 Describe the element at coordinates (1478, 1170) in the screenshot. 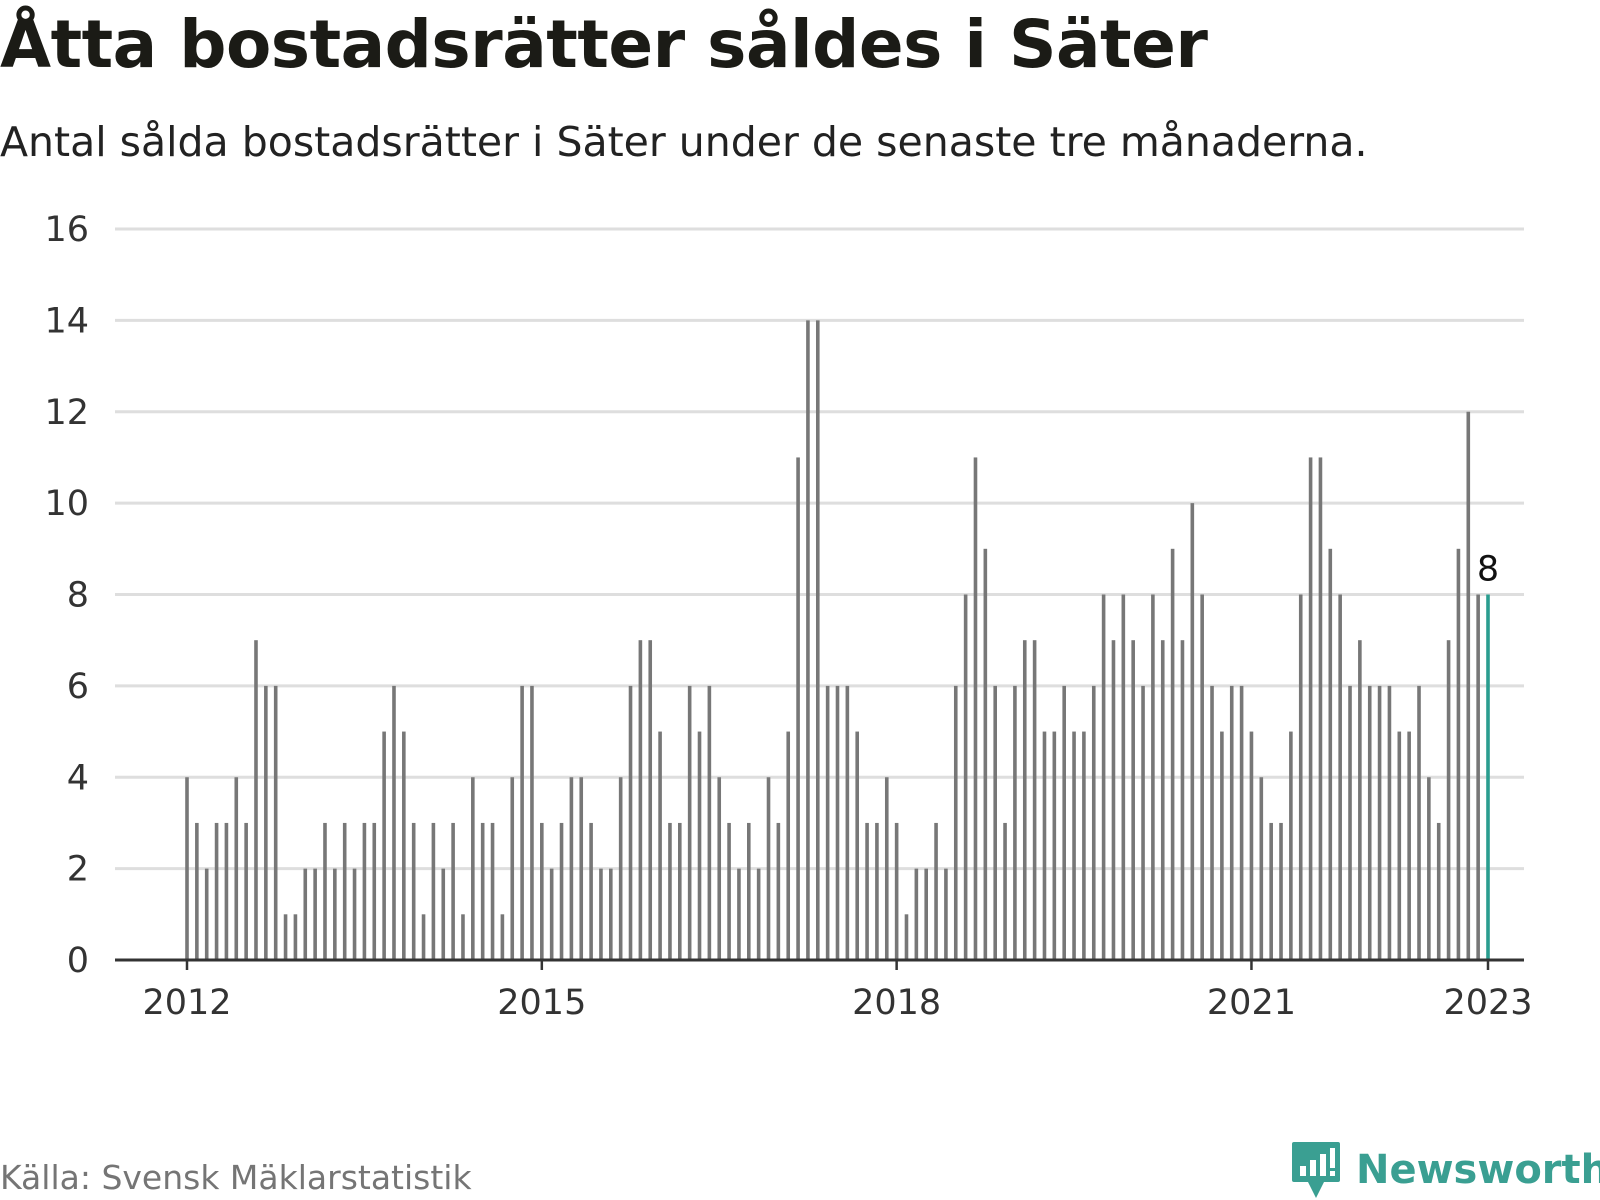

I see `newsworthy-logo-text: Newsworthy` at that location.